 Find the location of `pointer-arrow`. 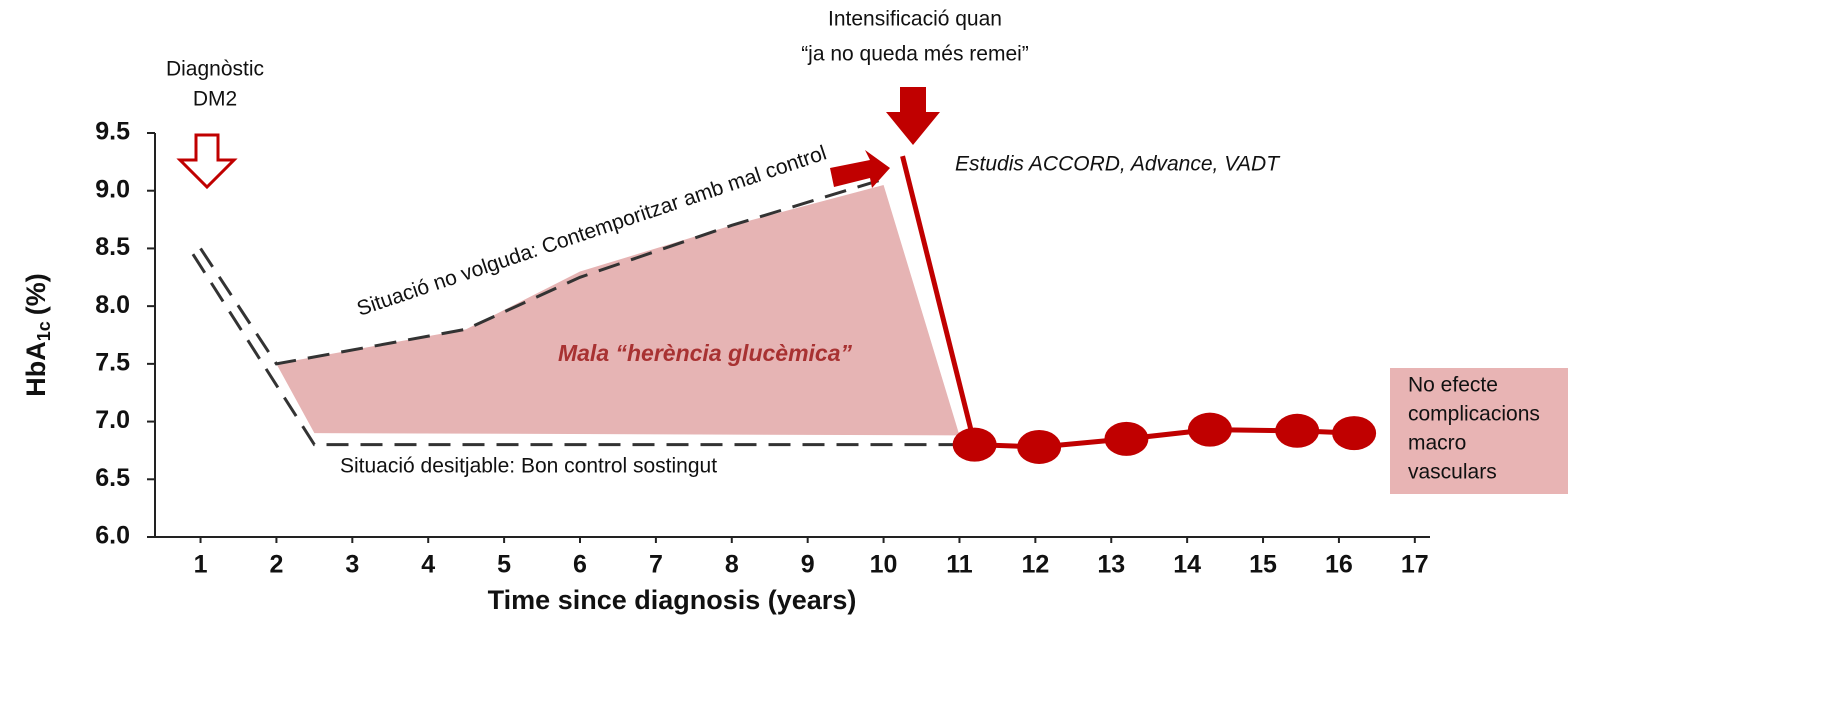

pointer-arrow is located at coordinates (860, 169).